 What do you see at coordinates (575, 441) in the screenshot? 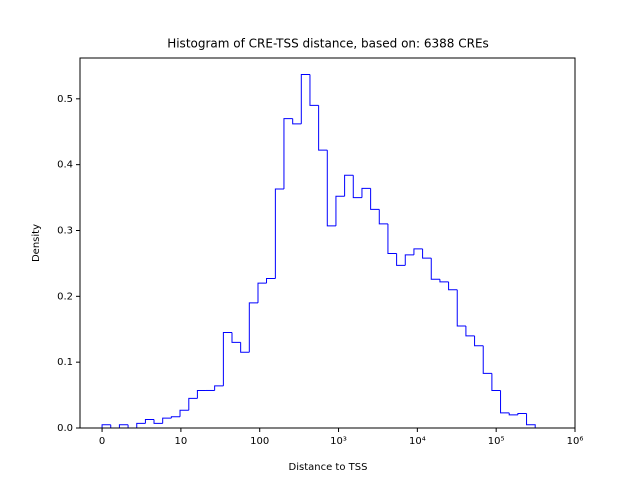
I see `x-tick-label: 10⁶` at bounding box center [575, 441].